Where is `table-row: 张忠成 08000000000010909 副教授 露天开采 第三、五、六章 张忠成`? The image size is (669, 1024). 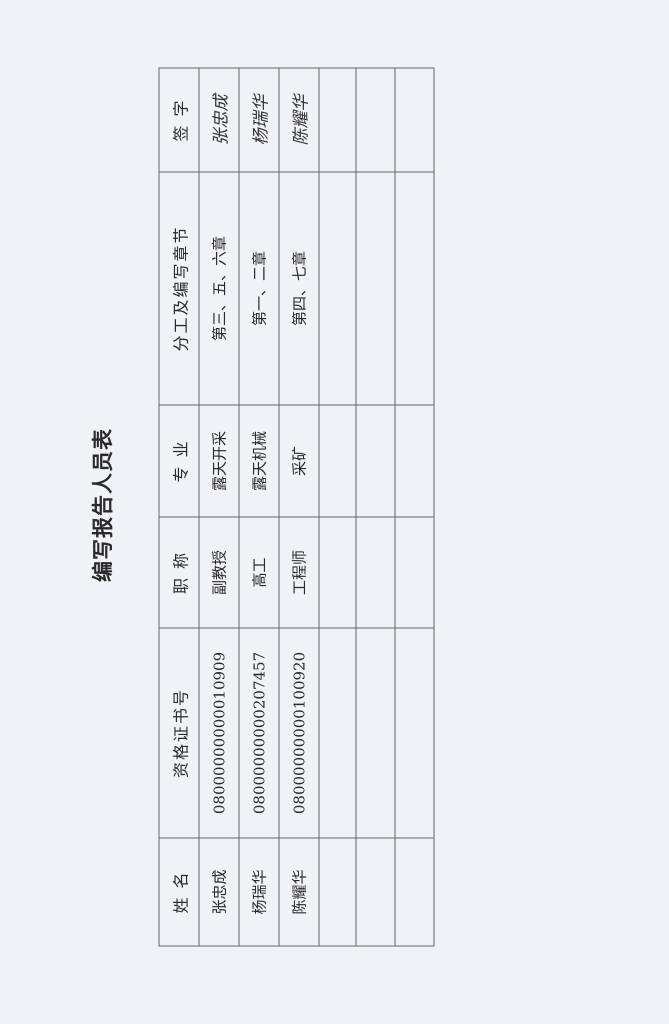 table-row: 张忠成 08000000000010909 副教授 露天开采 第三、五、六章 张忠成 is located at coordinates (218, 506).